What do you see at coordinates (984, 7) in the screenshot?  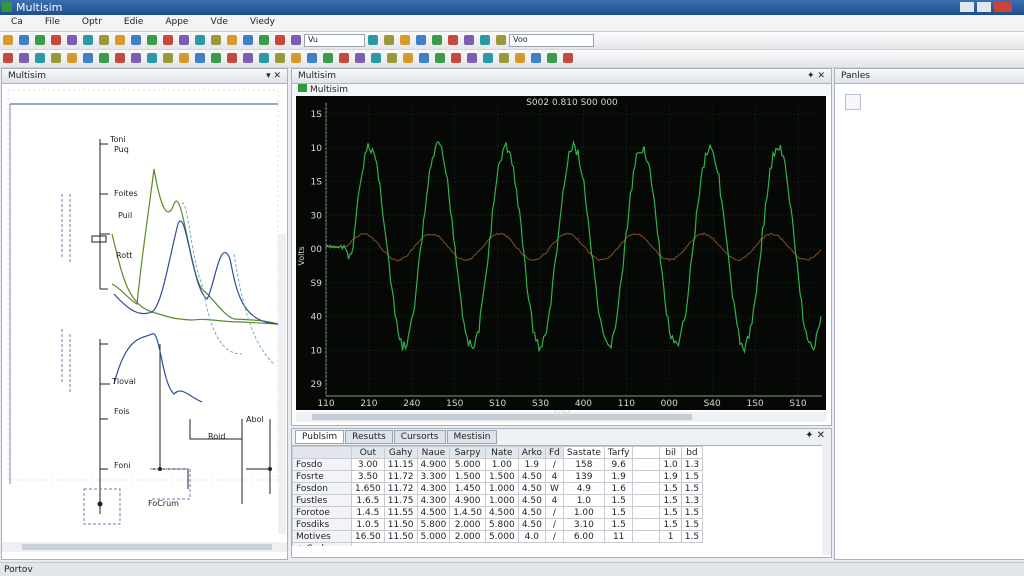 I see `maximize` at bounding box center [984, 7].